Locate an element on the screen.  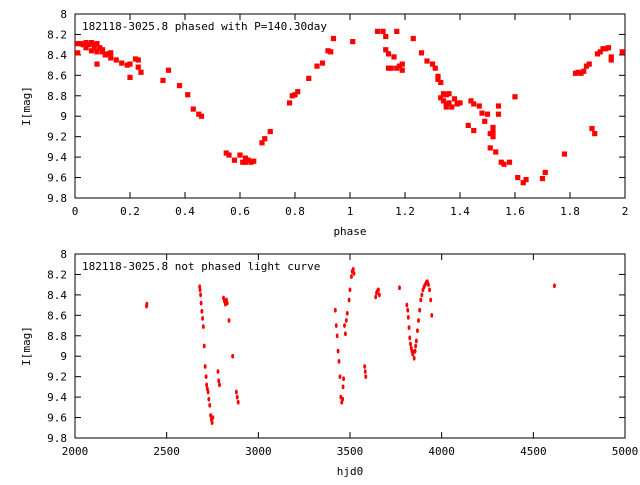
phased-ytick-label: 8 is located at coordinates (63, 14).